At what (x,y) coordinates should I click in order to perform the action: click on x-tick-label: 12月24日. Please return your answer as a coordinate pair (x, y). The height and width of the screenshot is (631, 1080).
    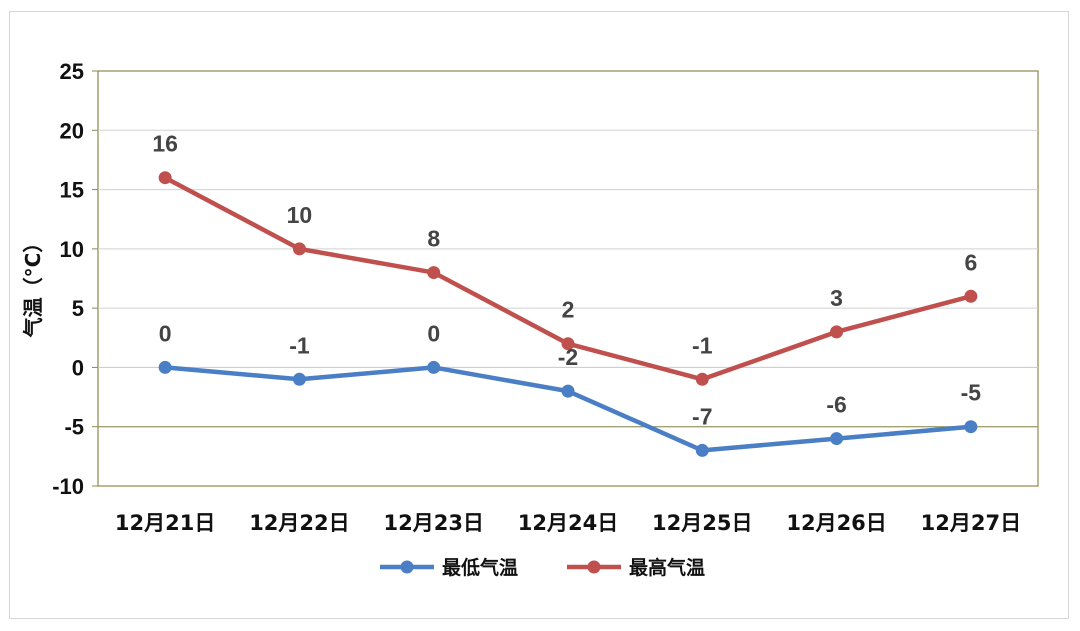
    Looking at the image, I should click on (568, 523).